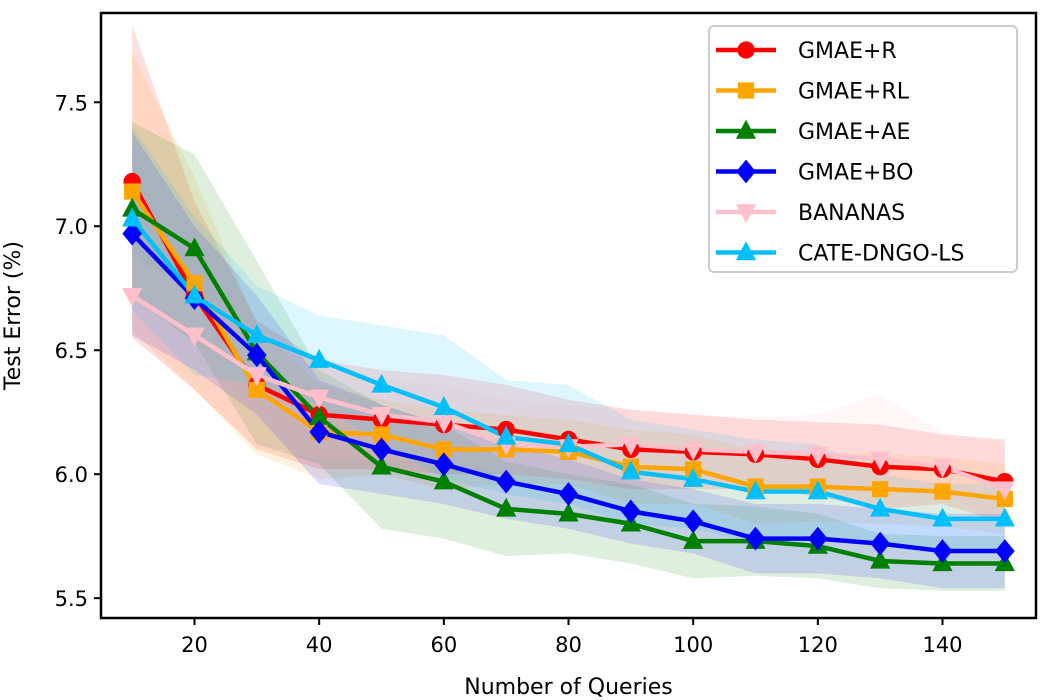  I want to click on x-tick-label: 40, so click(319, 645).